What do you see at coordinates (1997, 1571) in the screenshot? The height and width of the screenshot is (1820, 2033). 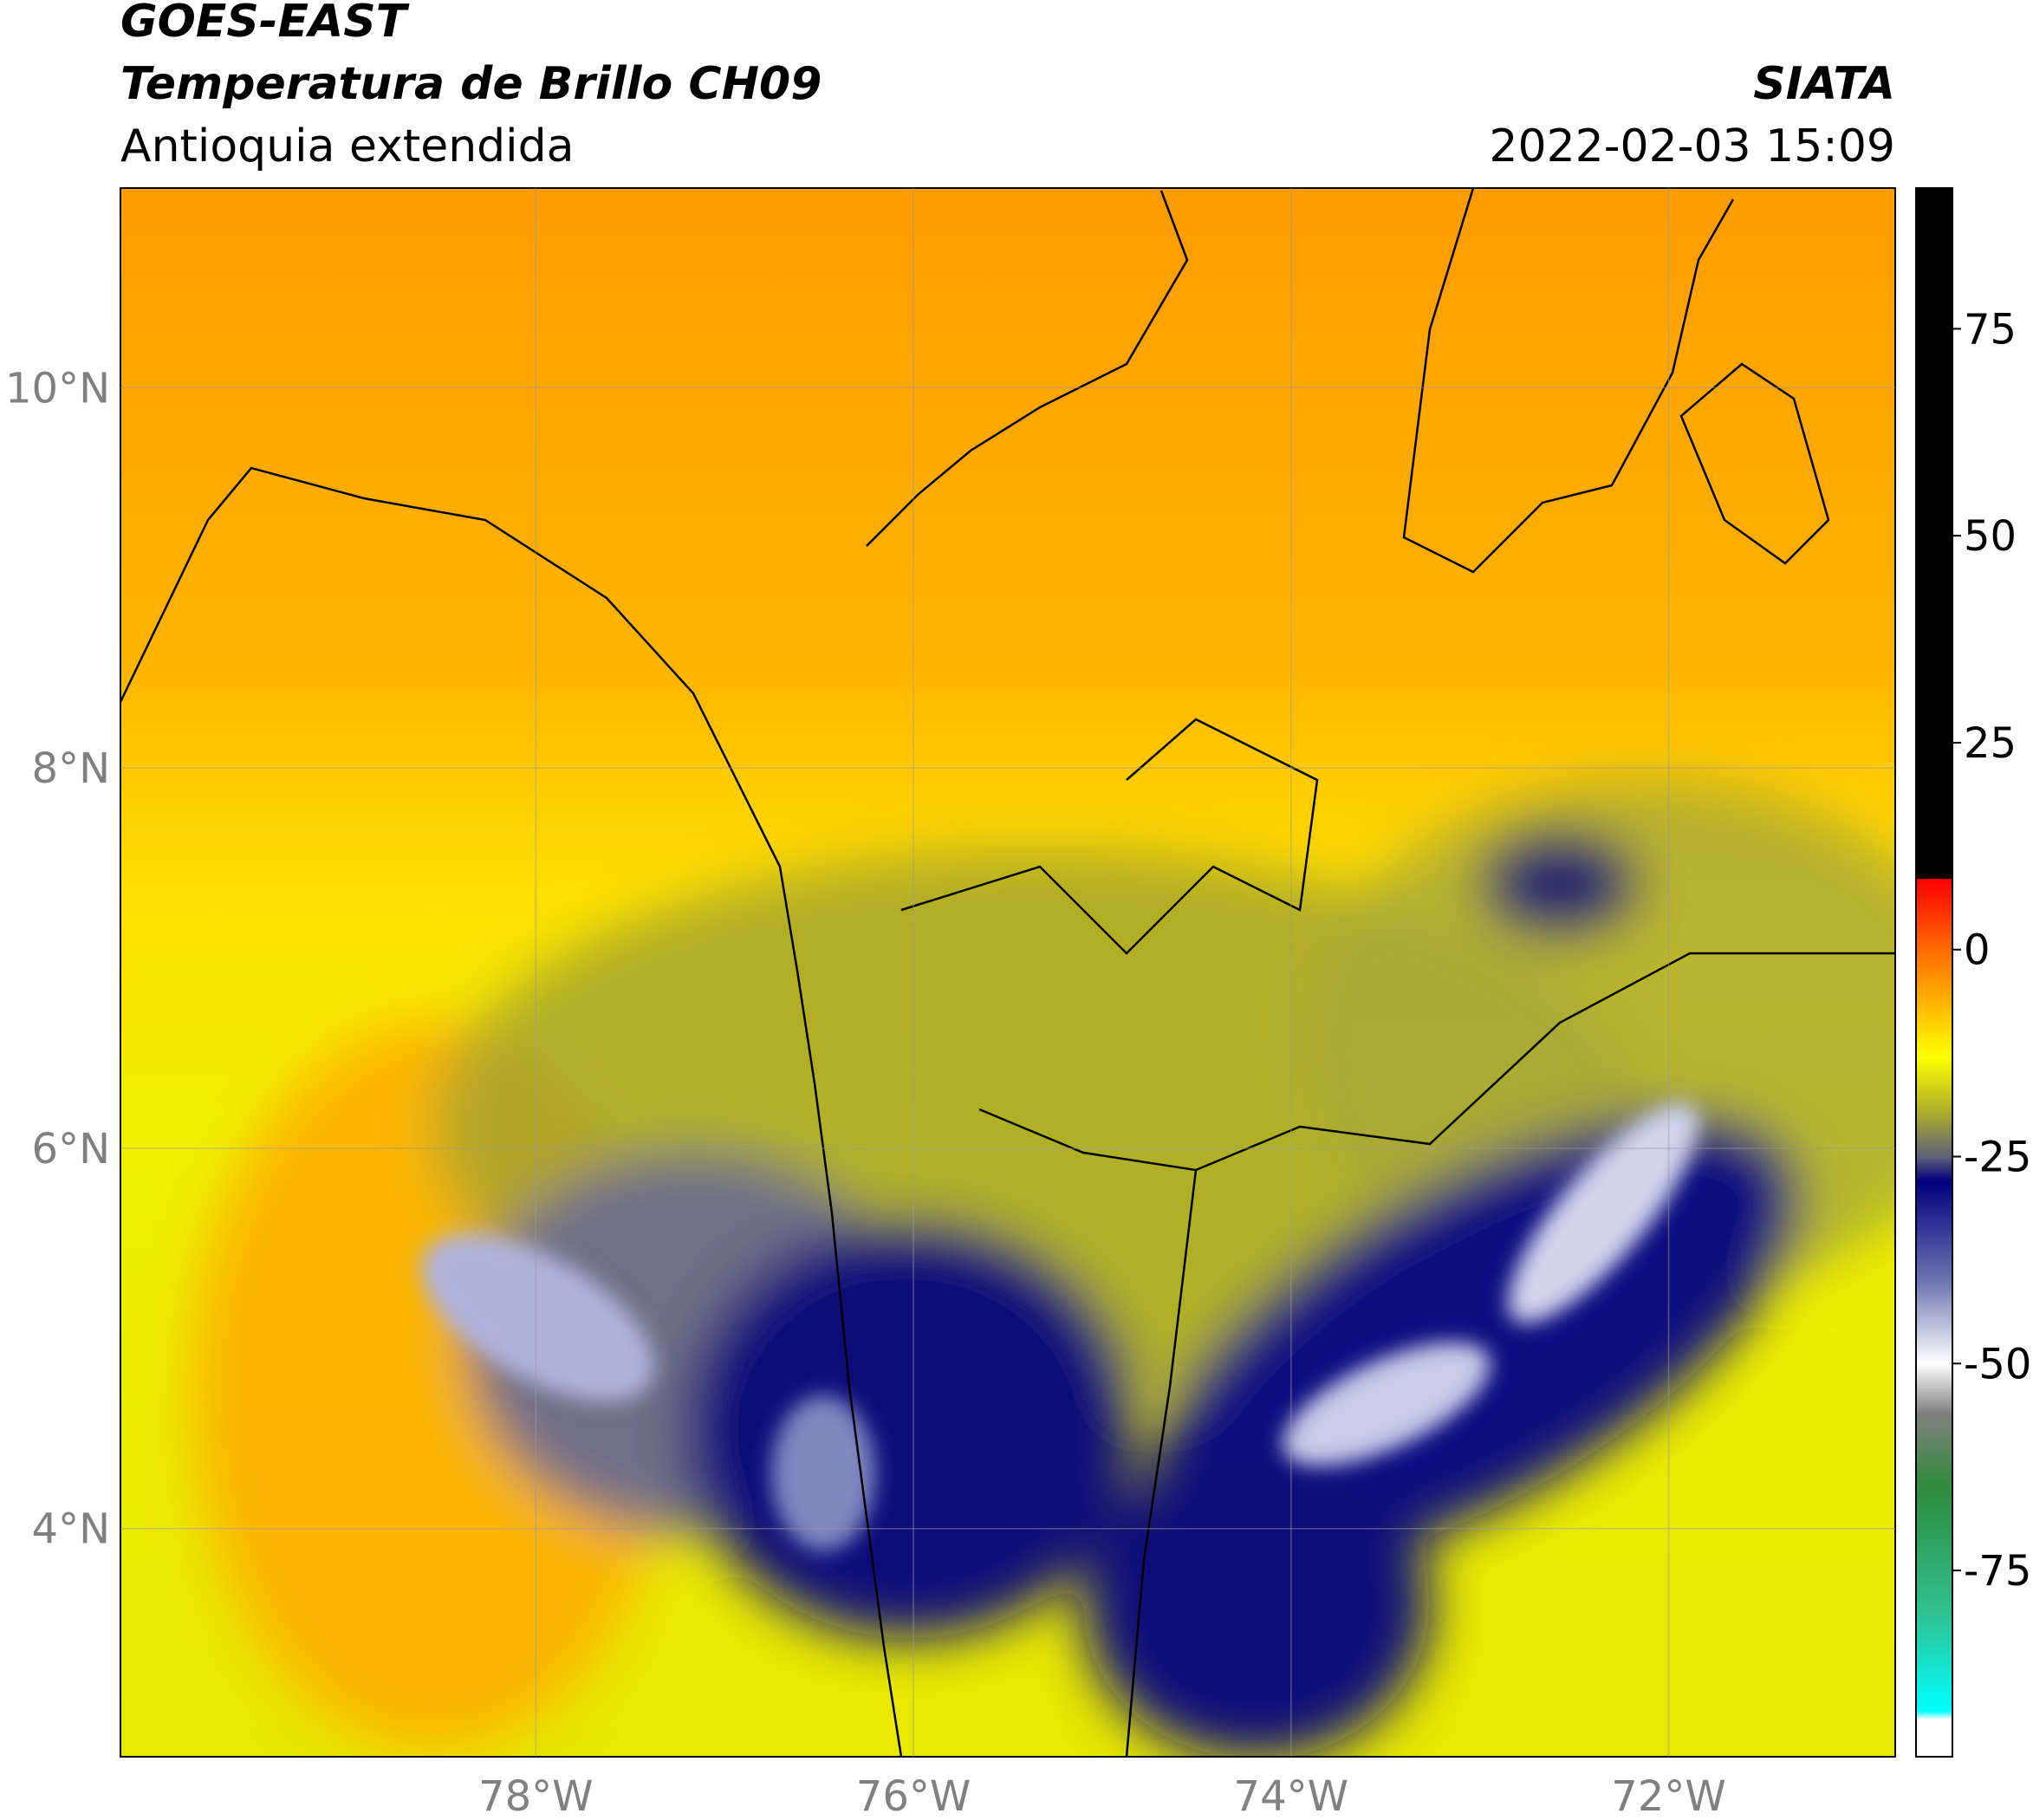 I see `colorbar-tick-label: -75` at bounding box center [1997, 1571].